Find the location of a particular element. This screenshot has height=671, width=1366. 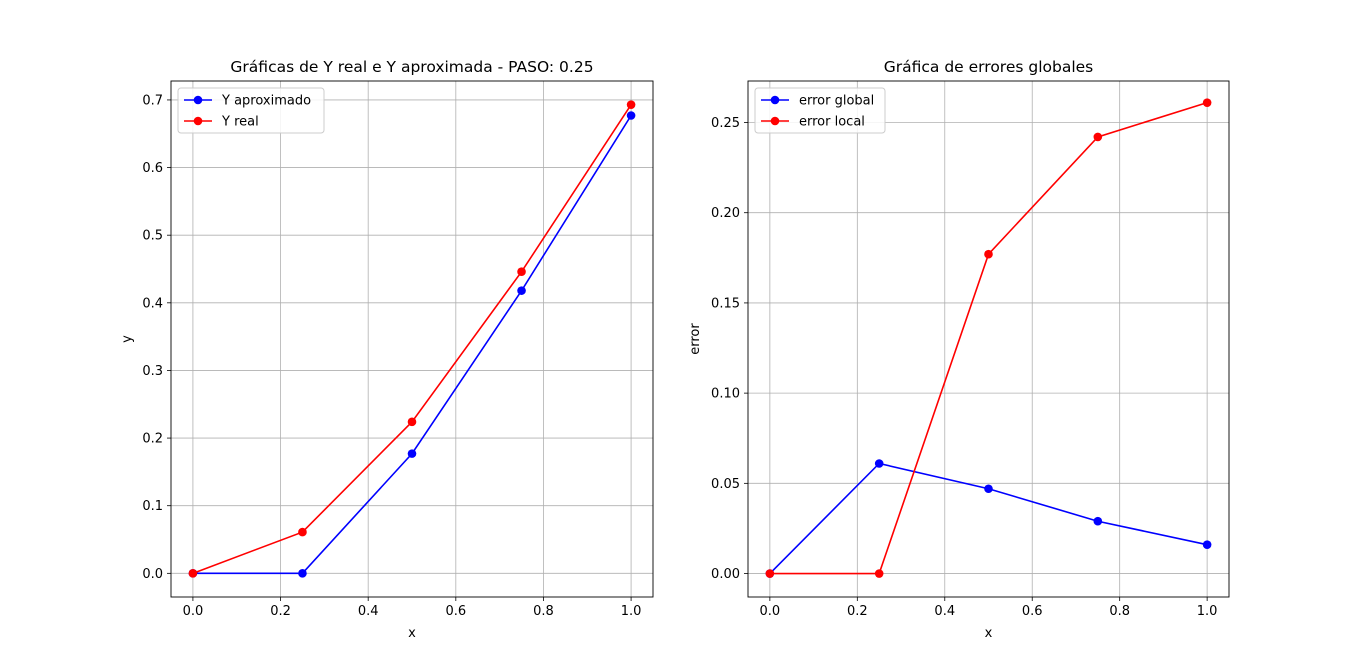

chart-title: Gráfica de errores globales is located at coordinates (989, 67).